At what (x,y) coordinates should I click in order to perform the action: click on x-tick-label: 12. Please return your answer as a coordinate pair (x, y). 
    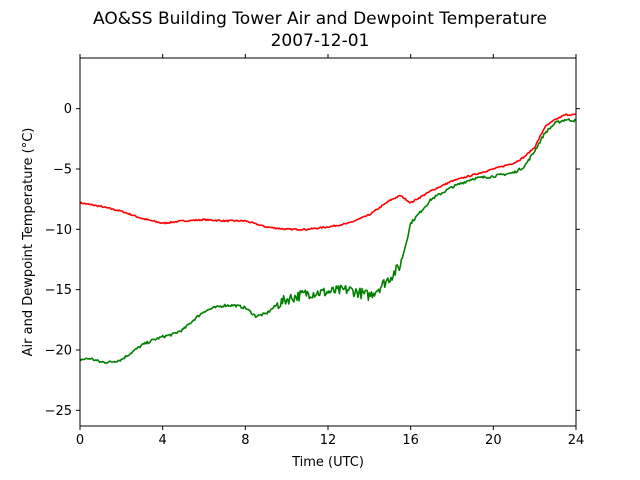
    Looking at the image, I should click on (328, 440).